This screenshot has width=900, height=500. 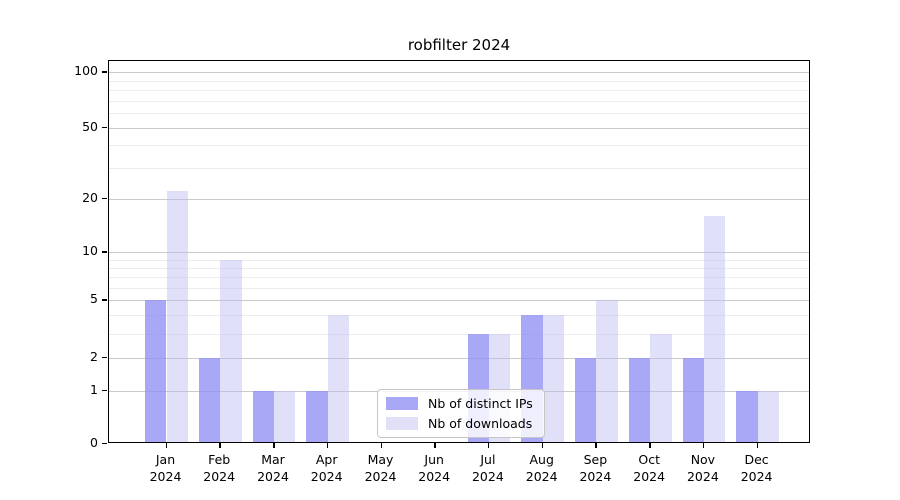 What do you see at coordinates (90, 126) in the screenshot?
I see `y-tick-label: 50` at bounding box center [90, 126].